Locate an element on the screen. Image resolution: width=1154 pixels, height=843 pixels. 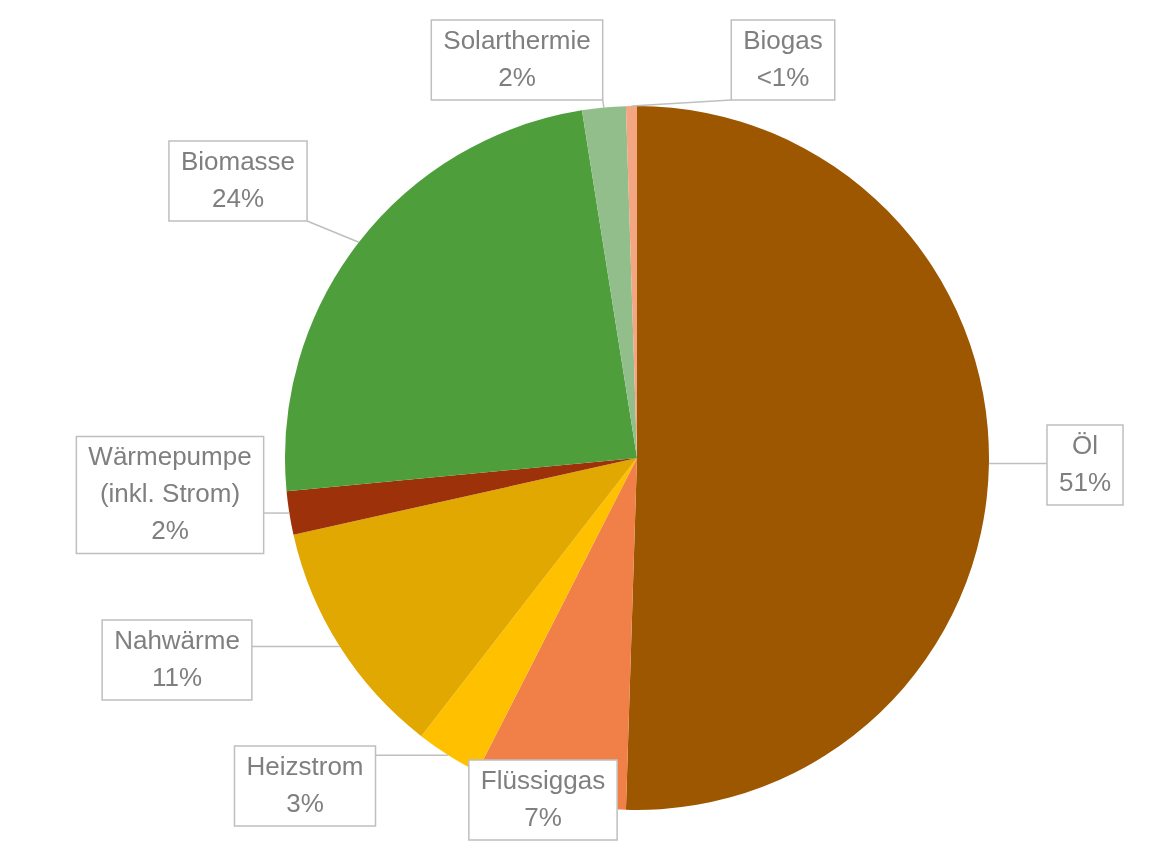
slice-label: Solarthermie is located at coordinates (517, 39).